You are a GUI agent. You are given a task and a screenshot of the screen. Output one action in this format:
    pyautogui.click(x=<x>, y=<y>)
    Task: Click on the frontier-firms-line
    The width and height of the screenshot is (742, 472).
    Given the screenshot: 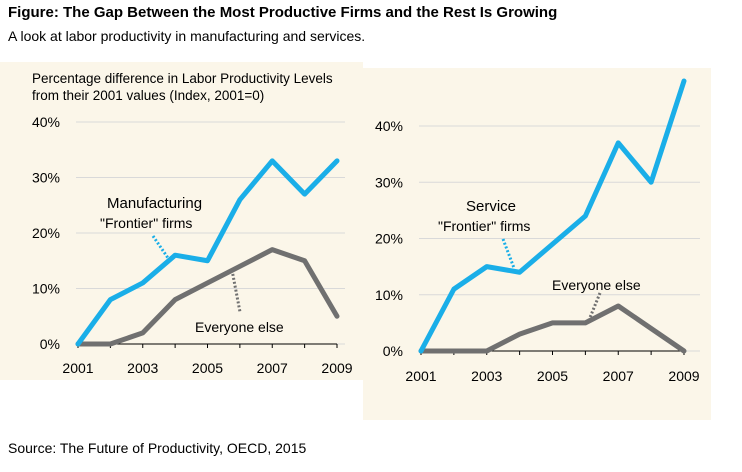 What is the action you would take?
    pyautogui.click(x=207, y=252)
    